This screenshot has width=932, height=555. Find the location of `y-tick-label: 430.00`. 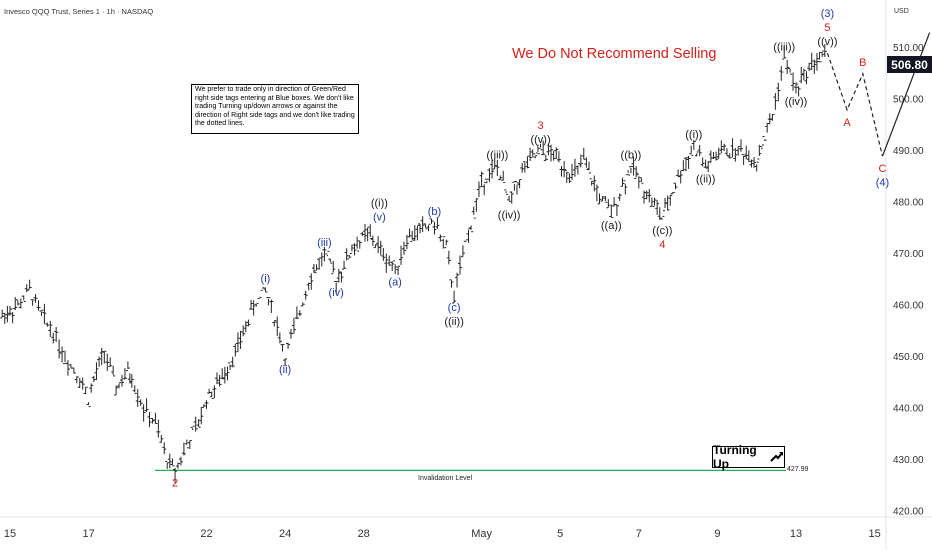

y-tick-label: 430.00 is located at coordinates (908, 460).